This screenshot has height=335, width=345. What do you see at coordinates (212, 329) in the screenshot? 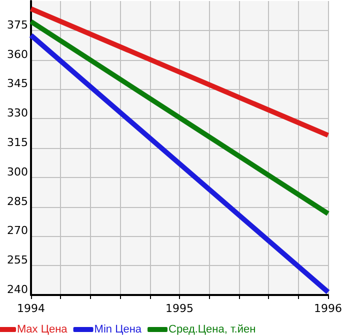
I see `legend-label: Сред.Цена, т.йен` at bounding box center [212, 329].